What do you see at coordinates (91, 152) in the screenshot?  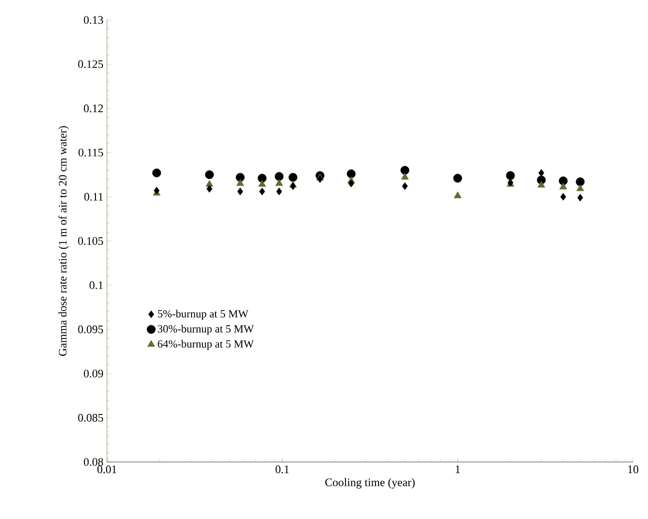 I see `y-tick-label: 0.115` at bounding box center [91, 152].